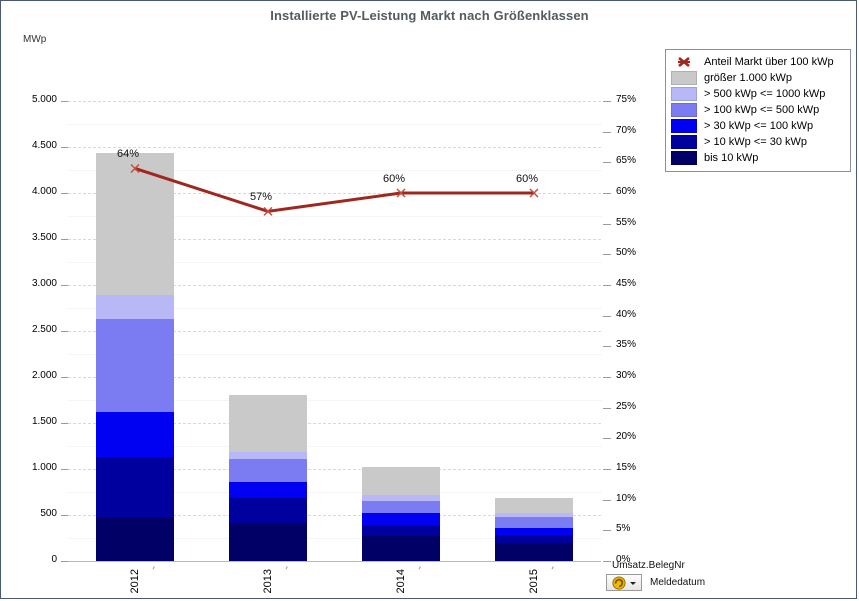 The height and width of the screenshot is (601, 859). What do you see at coordinates (648, 565) in the screenshot?
I see `footer-field-label: Umsatz.BelegNr` at bounding box center [648, 565].